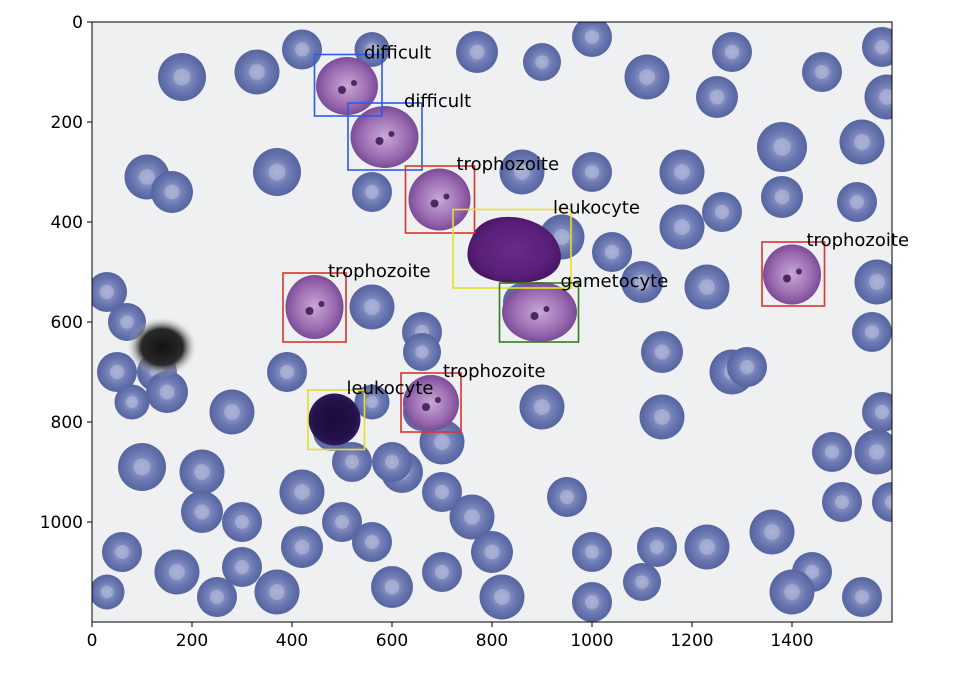 The width and height of the screenshot is (954, 679). I want to click on annotation-box-leukocyte: leukocyte, so click(546, 243).